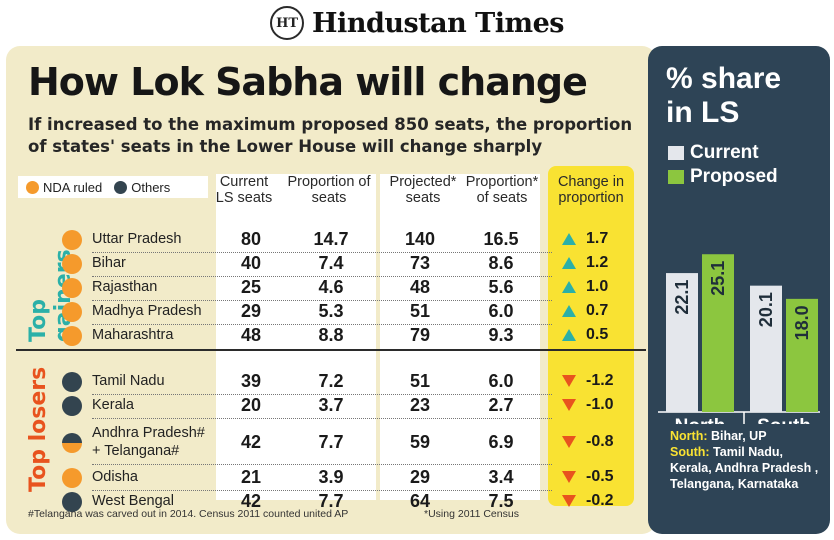 The width and height of the screenshot is (834, 540). What do you see at coordinates (151, 187) in the screenshot?
I see `others-legend-label: Others` at bounding box center [151, 187].